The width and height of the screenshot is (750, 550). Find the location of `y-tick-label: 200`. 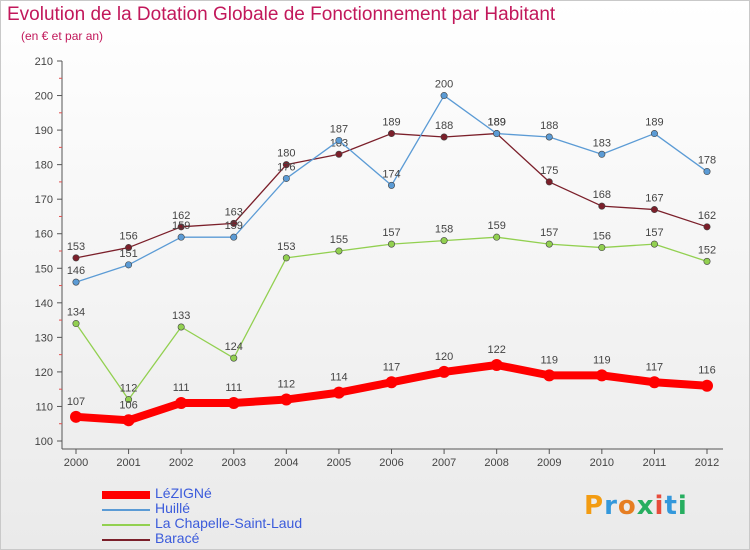

y-tick-label: 200 is located at coordinates (44, 97).